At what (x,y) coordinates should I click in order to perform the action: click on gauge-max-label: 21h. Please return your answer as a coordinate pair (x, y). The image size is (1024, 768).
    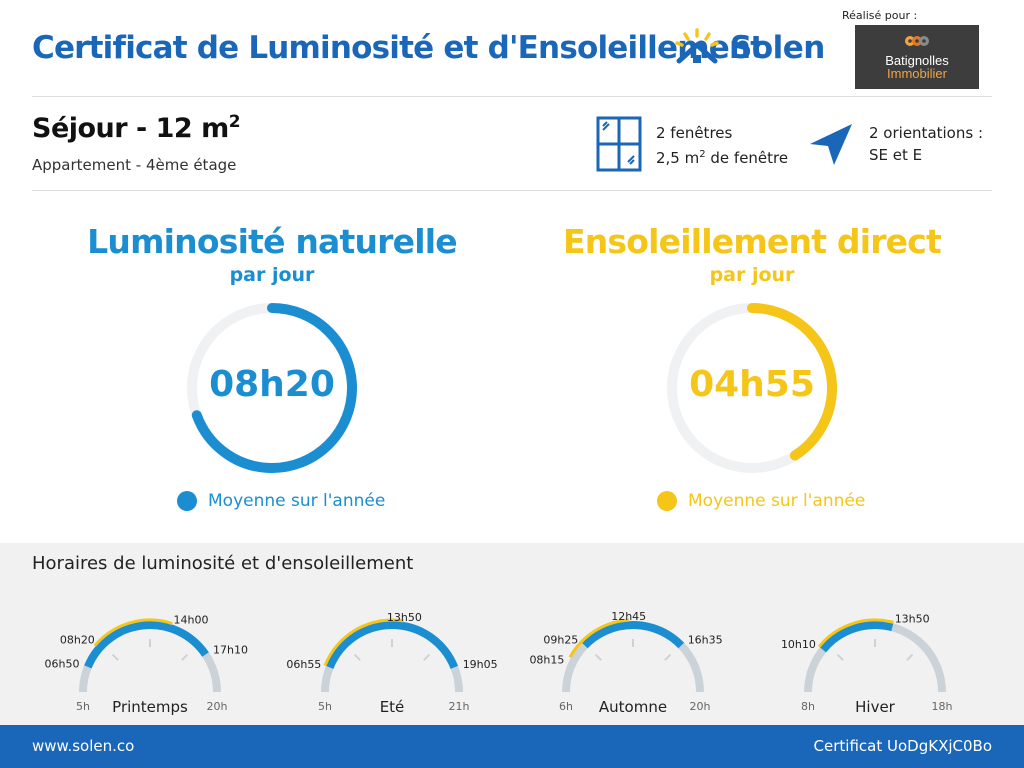
    Looking at the image, I should click on (459, 706).